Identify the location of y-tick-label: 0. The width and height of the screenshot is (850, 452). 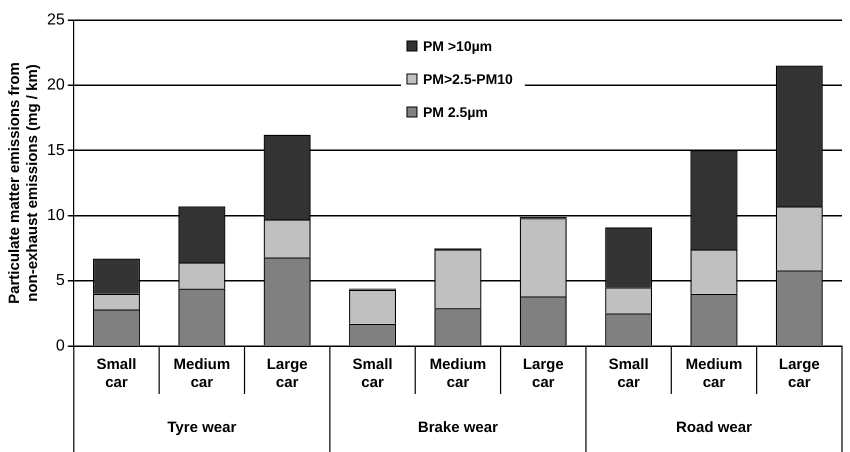
(60, 345).